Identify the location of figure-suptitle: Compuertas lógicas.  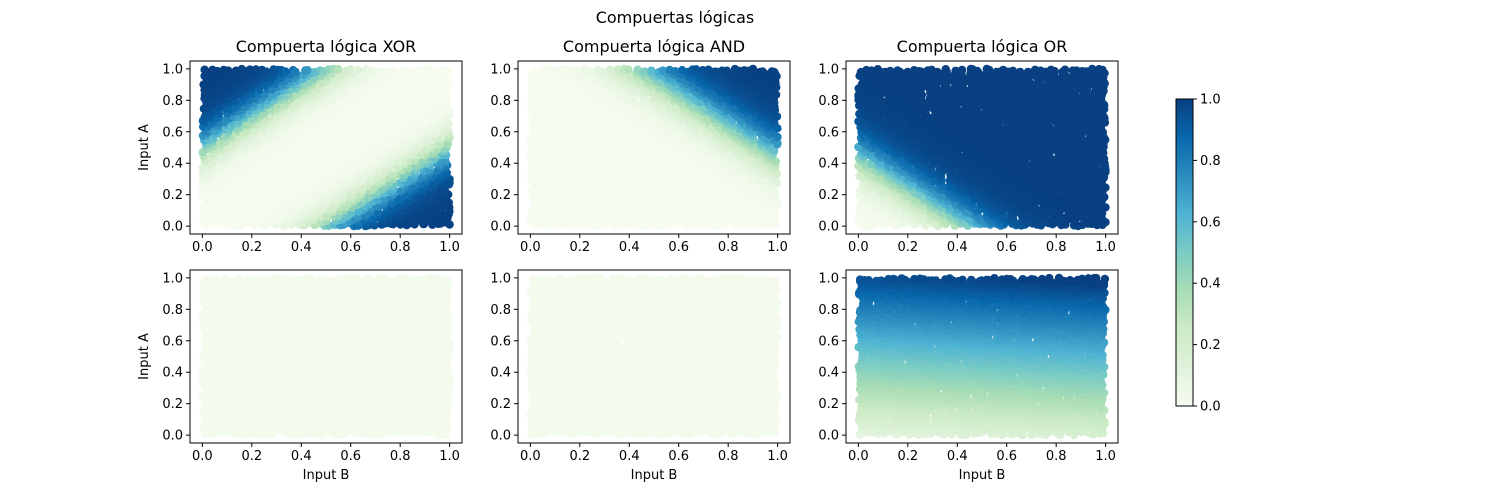
(675, 17).